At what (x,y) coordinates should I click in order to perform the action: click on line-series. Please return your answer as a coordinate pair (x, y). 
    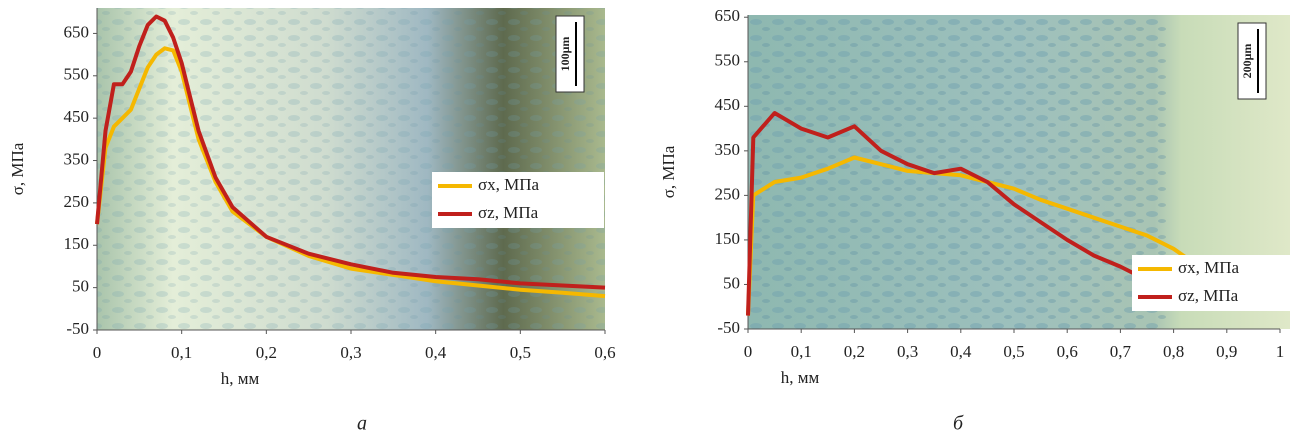
    Looking at the image, I should click on (968, 235).